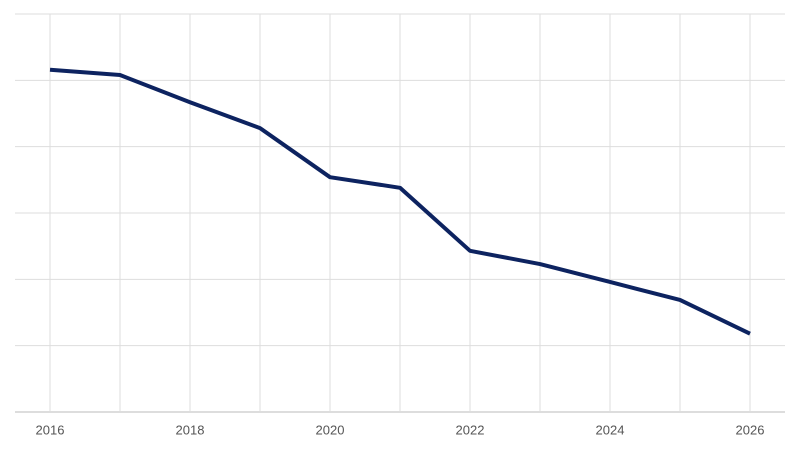 The height and width of the screenshot is (452, 800). Describe the element at coordinates (330, 429) in the screenshot. I see `x-tick-label: 2020` at that location.